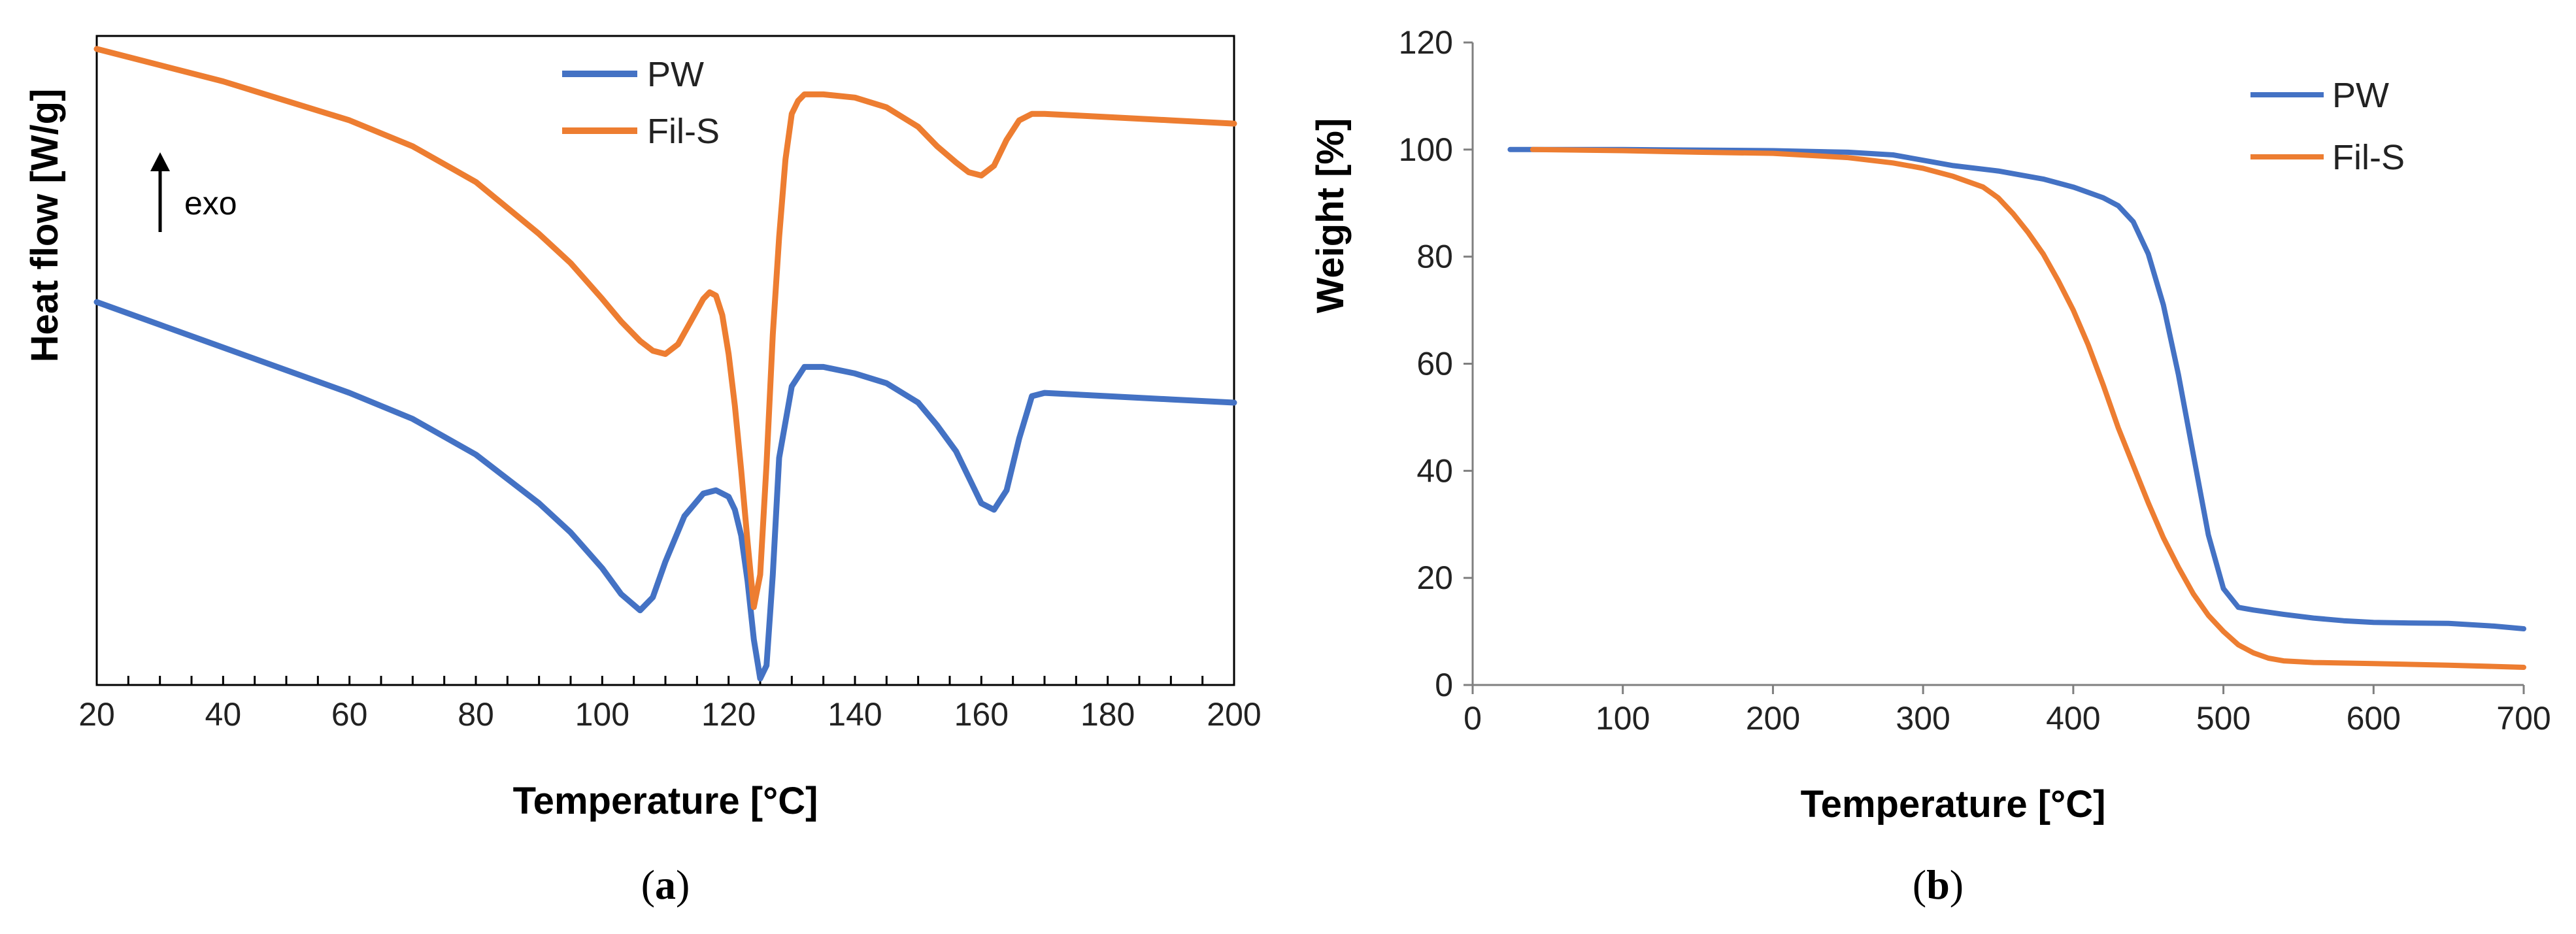 Image resolution: width=2576 pixels, height=934 pixels. Describe the element at coordinates (2223, 718) in the screenshot. I see `panel-b-x-tick-label: 500` at that location.